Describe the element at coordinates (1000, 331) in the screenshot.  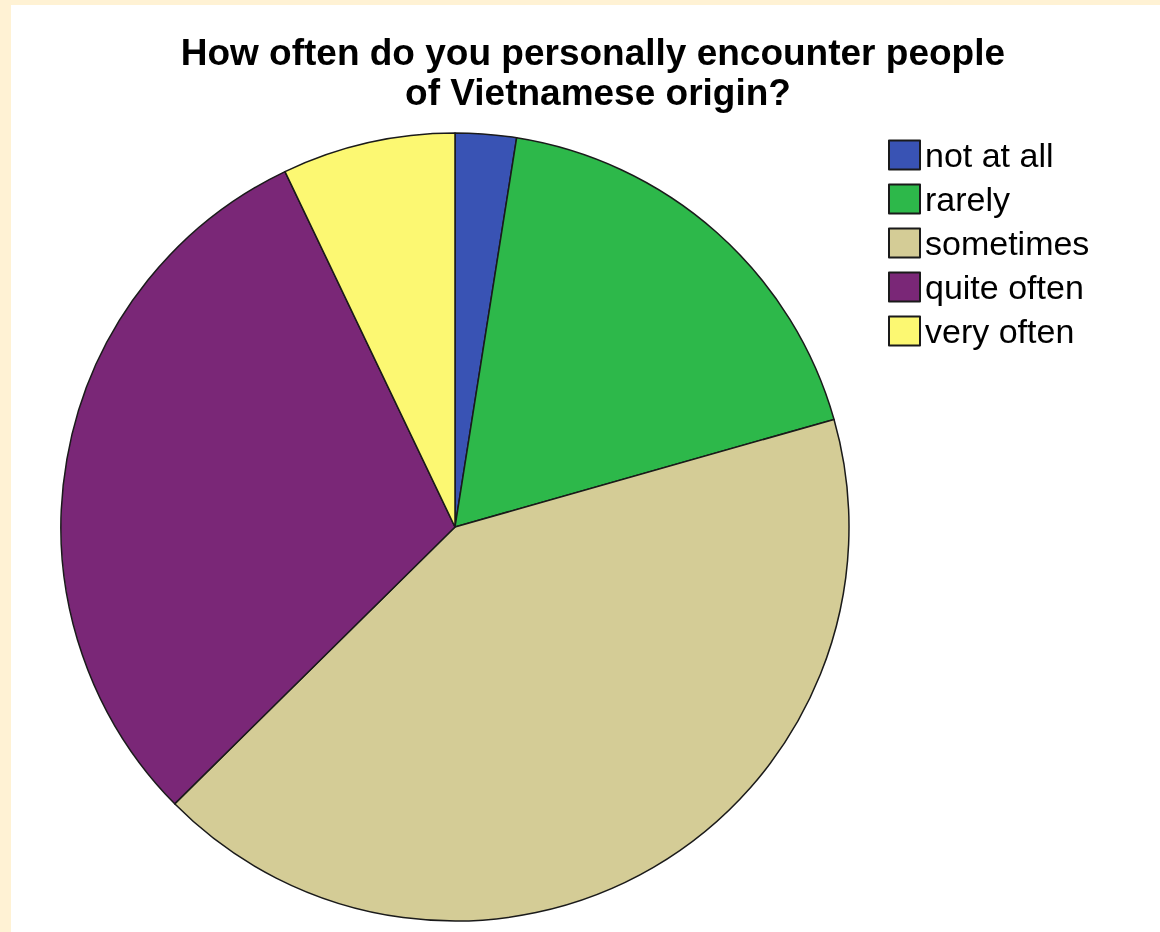
I see `legend-label: very often` at that location.